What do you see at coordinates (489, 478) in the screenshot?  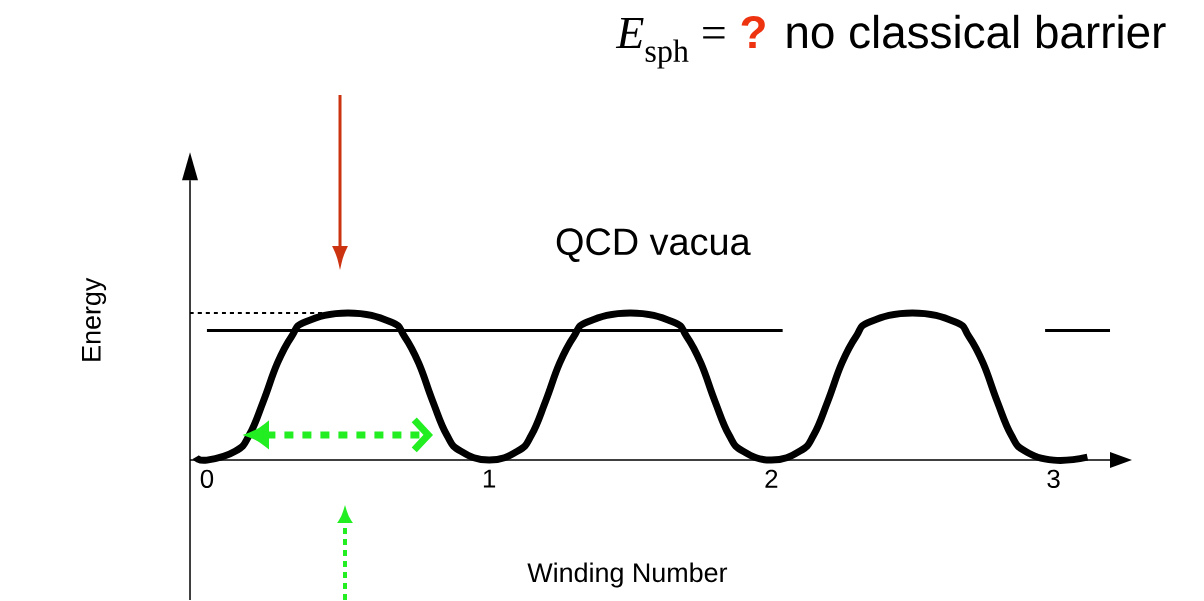 I see `x-tick-label: 1` at bounding box center [489, 478].